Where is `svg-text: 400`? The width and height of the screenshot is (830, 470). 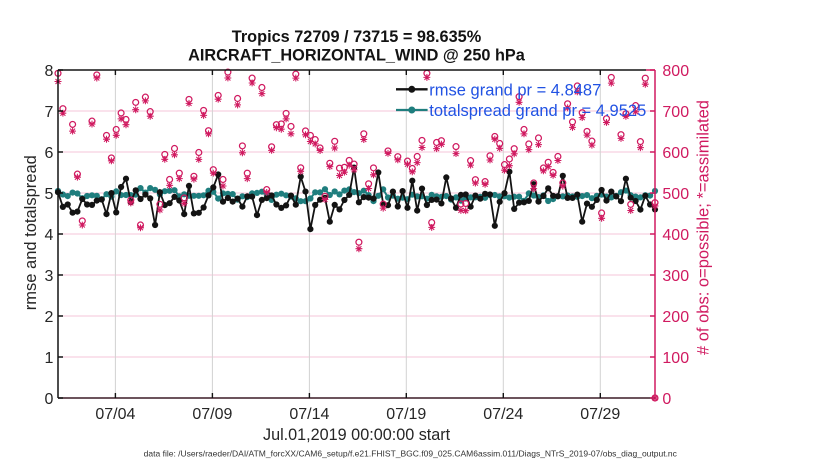 svg-text: 400 is located at coordinates (675, 235).